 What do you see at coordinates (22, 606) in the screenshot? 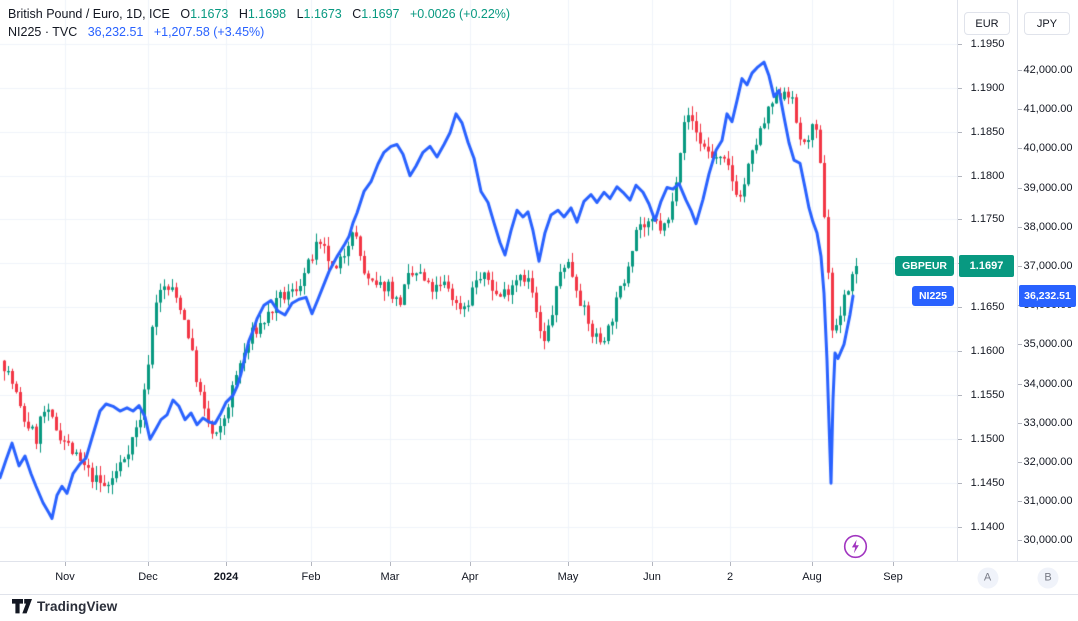
I see `tradingview-logo-icon` at bounding box center [22, 606].